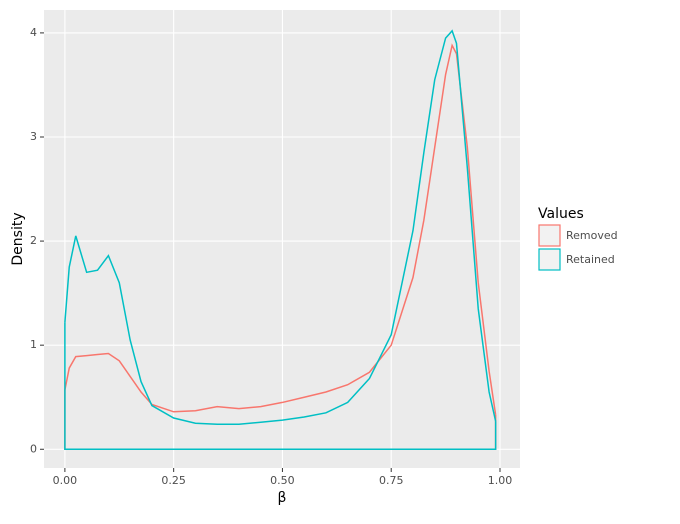 This screenshot has height=524, width=680. Describe the element at coordinates (33, 240) in the screenshot. I see `y-tick-label: 2` at that location.